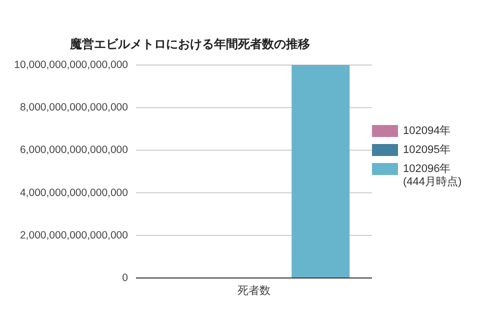 Image resolution: width=480 pixels, height=320 pixels. I want to click on legend-label: 102094年, so click(427, 131).